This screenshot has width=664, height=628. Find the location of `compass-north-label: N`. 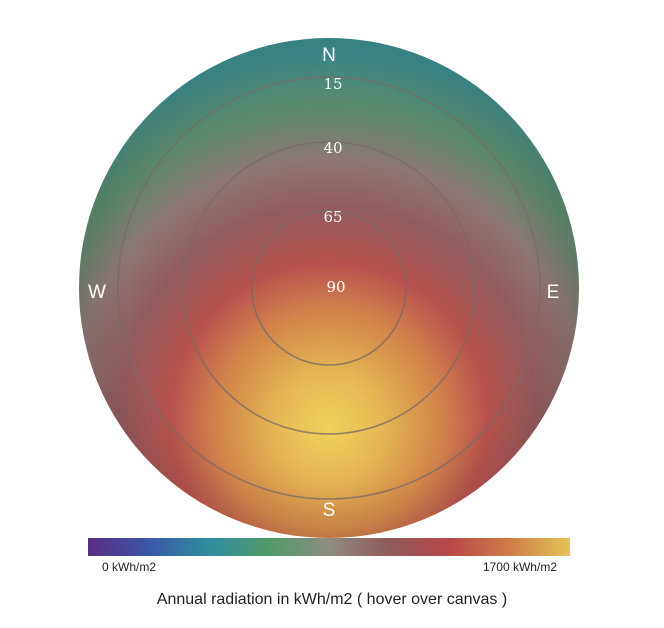

compass-north-label: N is located at coordinates (329, 55).